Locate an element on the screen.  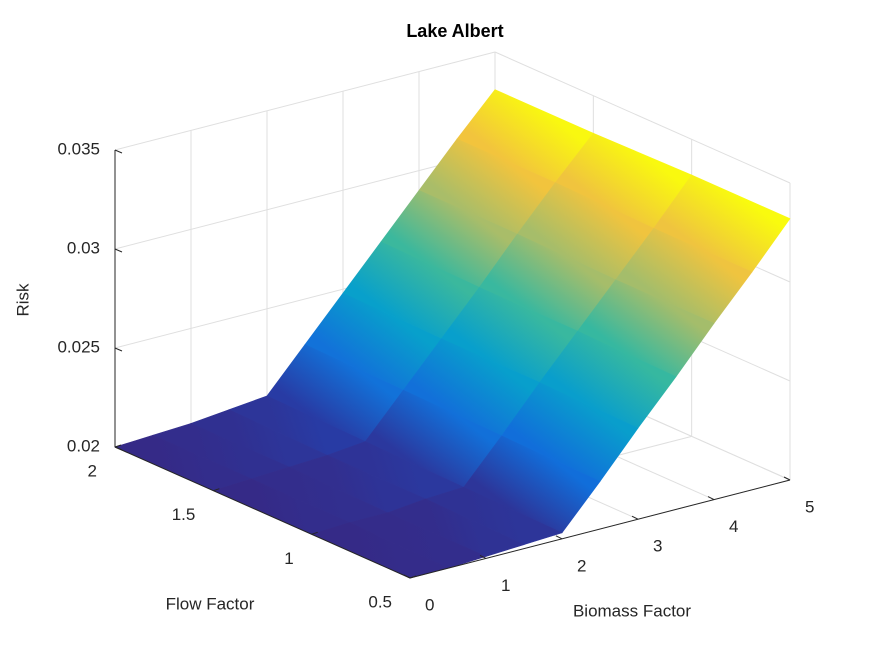
z-tick-label: 0.025 is located at coordinates (78, 346).